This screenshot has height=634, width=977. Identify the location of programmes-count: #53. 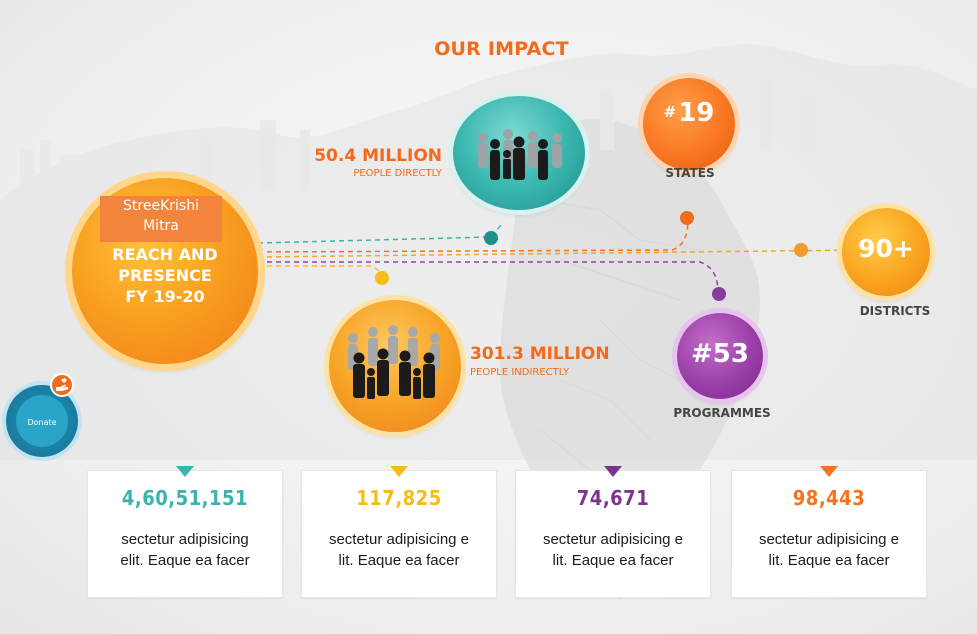
(720, 354).